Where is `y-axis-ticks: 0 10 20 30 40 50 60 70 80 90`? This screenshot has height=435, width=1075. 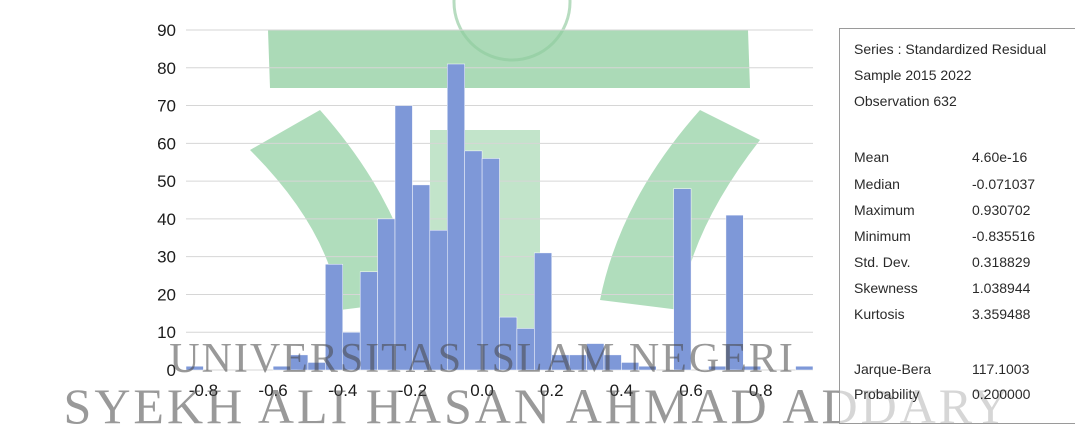 y-axis-ticks: 0 10 20 30 40 50 60 70 80 90 is located at coordinates (166, 200).